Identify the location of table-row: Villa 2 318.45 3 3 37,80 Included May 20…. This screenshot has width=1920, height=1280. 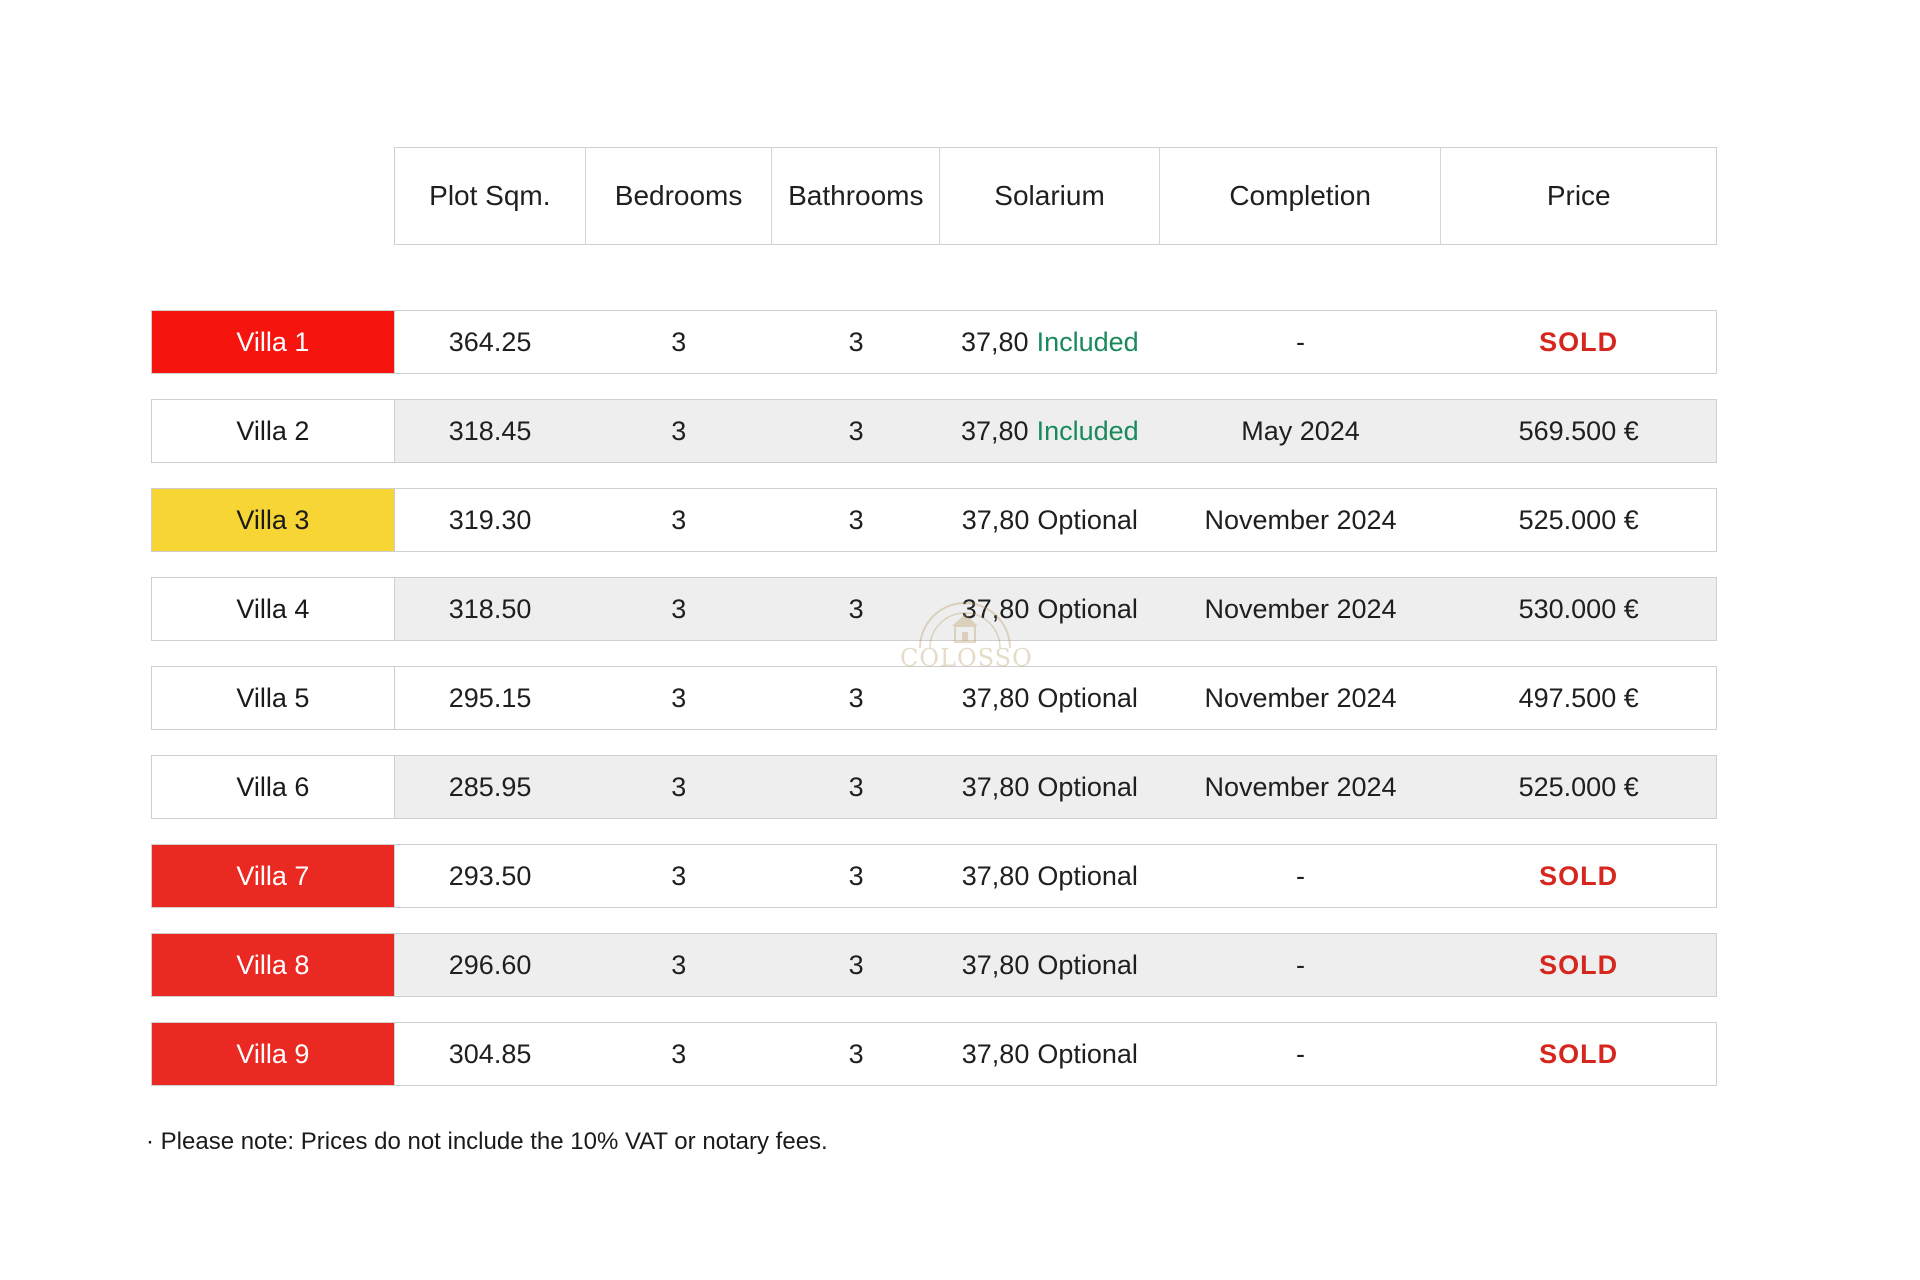
(934, 431).